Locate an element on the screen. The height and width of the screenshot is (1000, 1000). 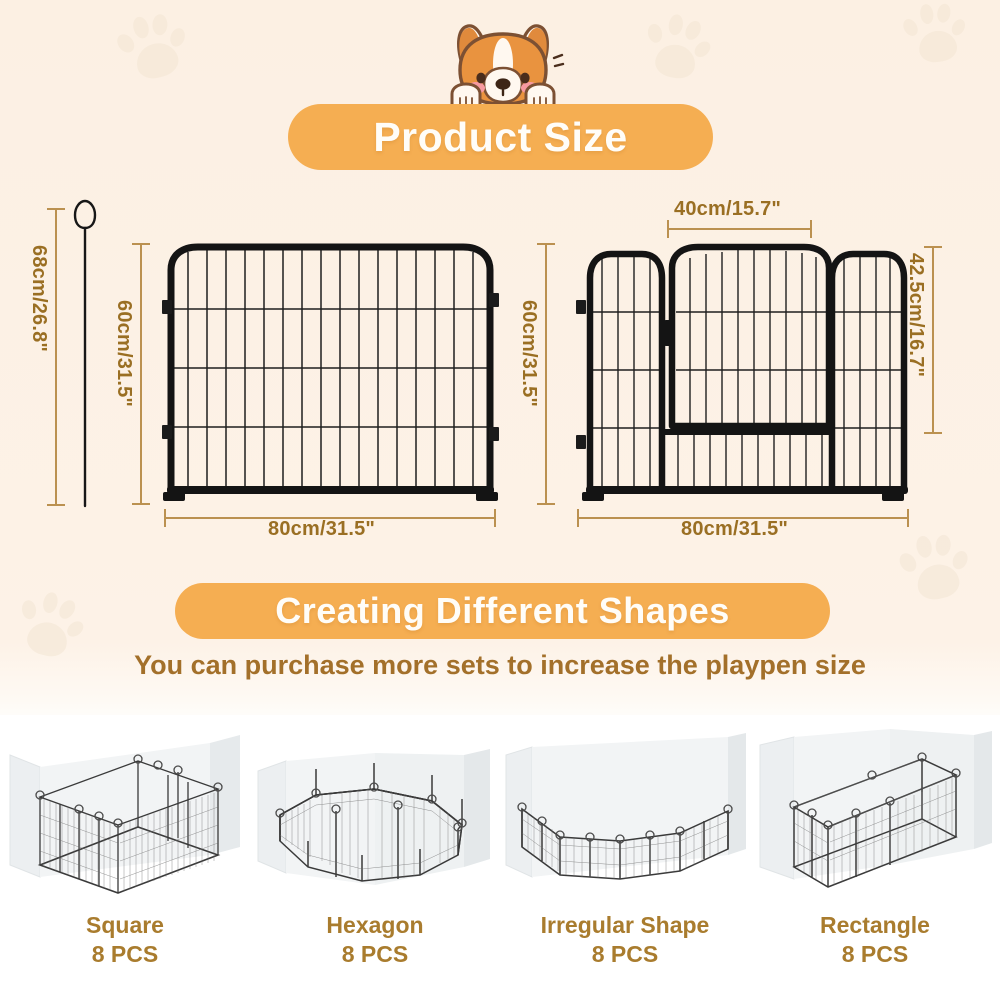
stake-dimension-line is located at coordinates (56, 357).